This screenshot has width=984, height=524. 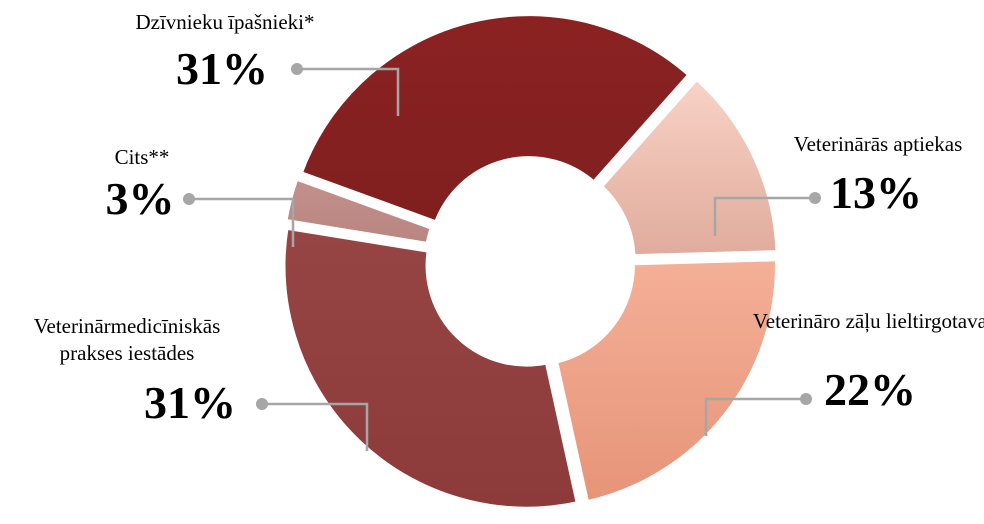 I want to click on leader-line-wholesalers, so click(x=755, y=416).